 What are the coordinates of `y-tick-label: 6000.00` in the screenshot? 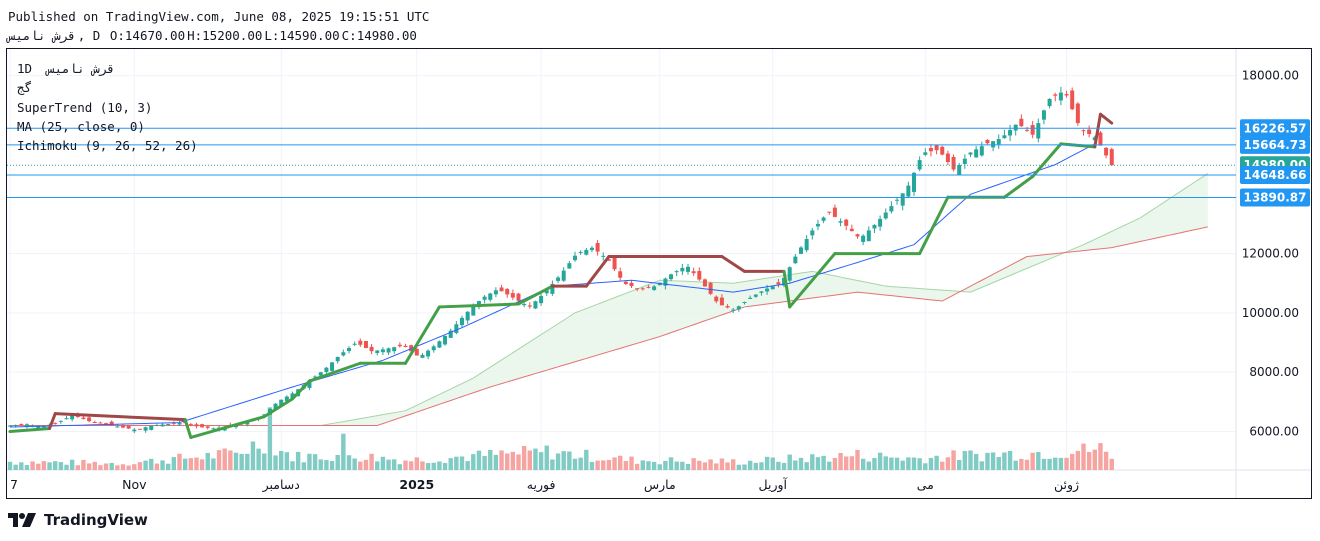 It's located at (1274, 431).